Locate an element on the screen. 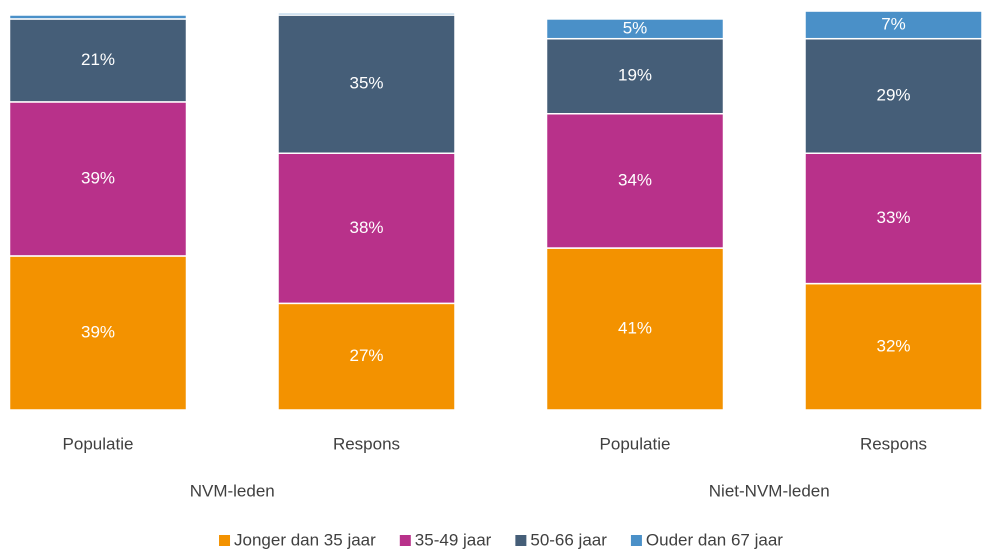 The image size is (982, 550). data-label: 34% is located at coordinates (635, 179).